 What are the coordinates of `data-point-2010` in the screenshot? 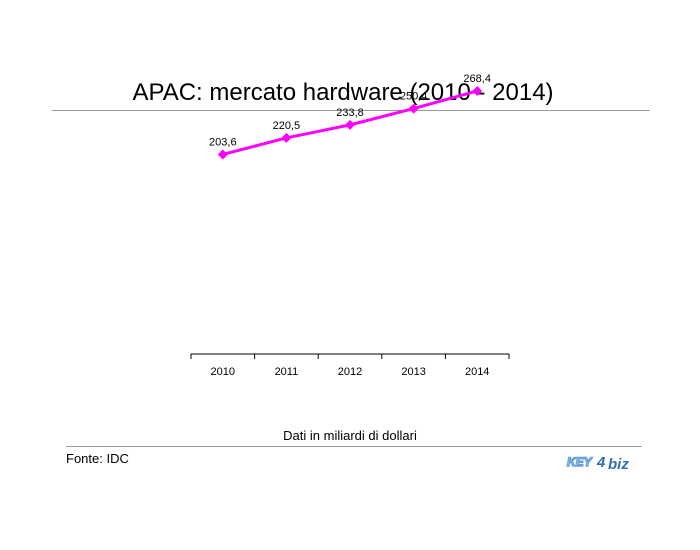 It's located at (222, 154).